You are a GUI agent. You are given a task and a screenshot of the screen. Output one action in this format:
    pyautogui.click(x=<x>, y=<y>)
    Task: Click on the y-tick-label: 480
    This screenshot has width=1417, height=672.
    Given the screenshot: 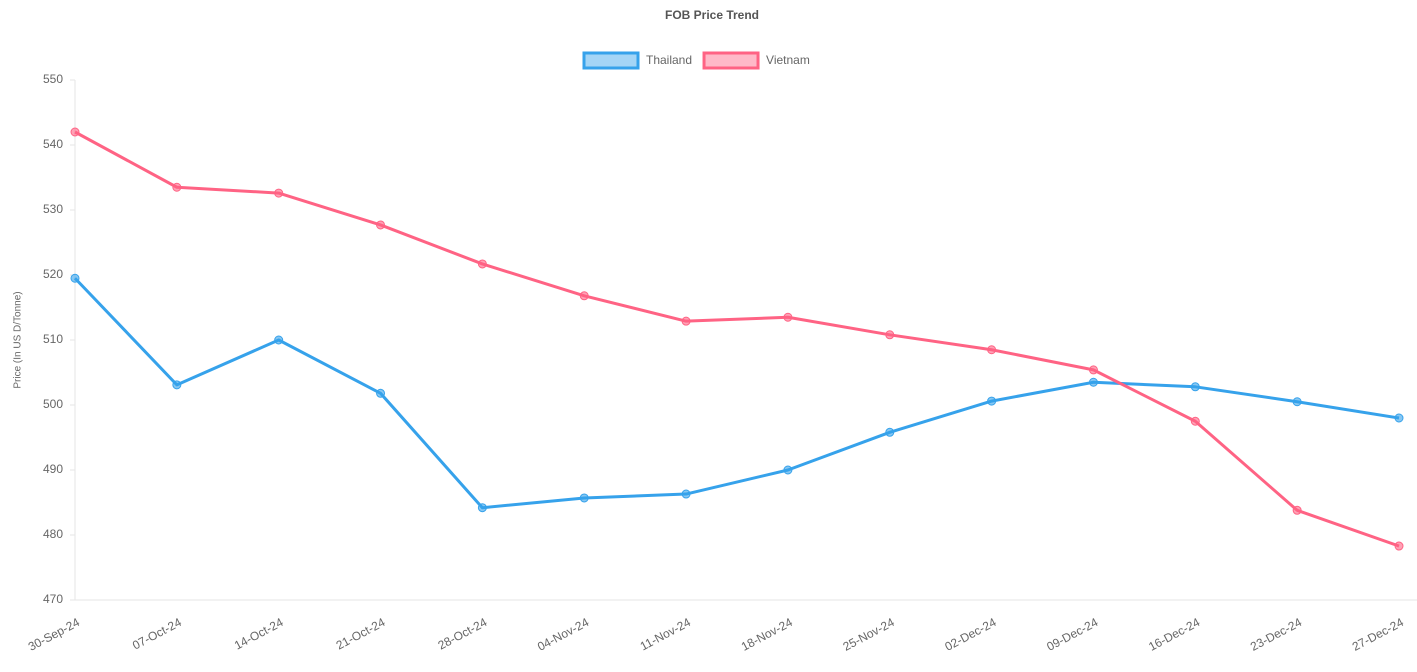 What is the action you would take?
    pyautogui.click(x=53, y=534)
    